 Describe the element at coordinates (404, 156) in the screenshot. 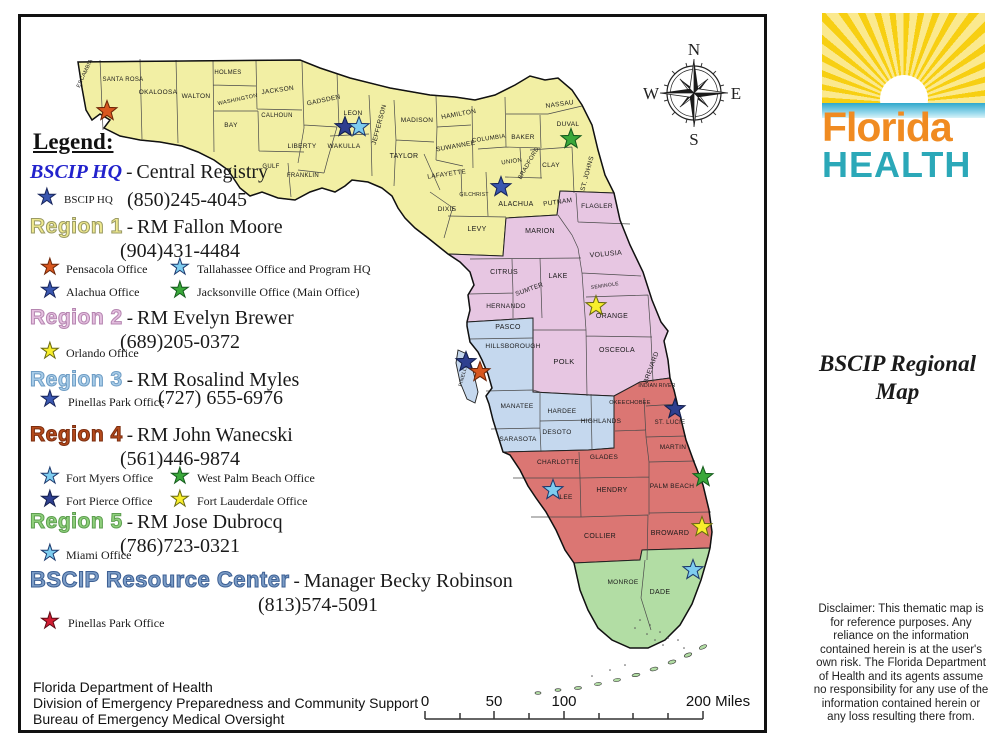

I see `county-label-taylor: TAYLOR` at that location.